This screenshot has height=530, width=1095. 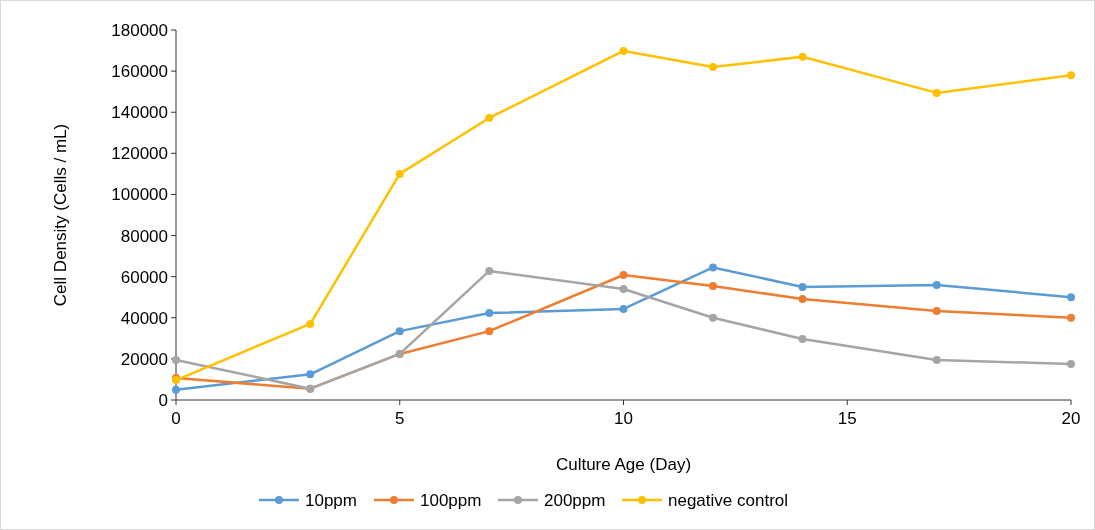 What do you see at coordinates (623, 418) in the screenshot?
I see `x-tick-label: 10` at bounding box center [623, 418].